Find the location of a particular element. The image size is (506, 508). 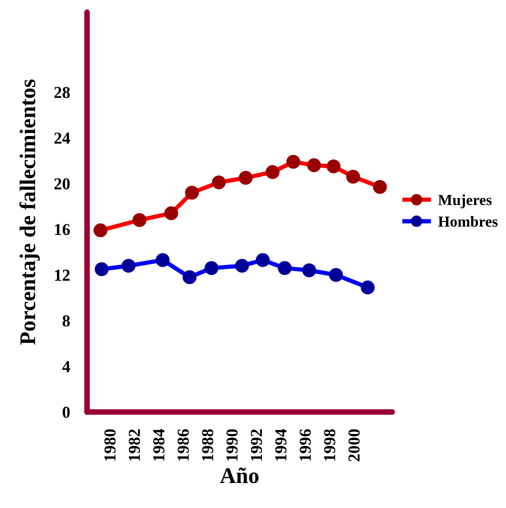

x-axis-title: Año is located at coordinates (239, 476).